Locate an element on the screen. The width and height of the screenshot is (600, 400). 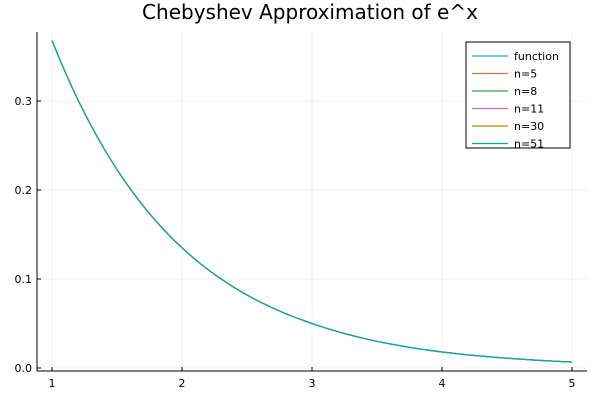
legend-label: function is located at coordinates (536, 56).